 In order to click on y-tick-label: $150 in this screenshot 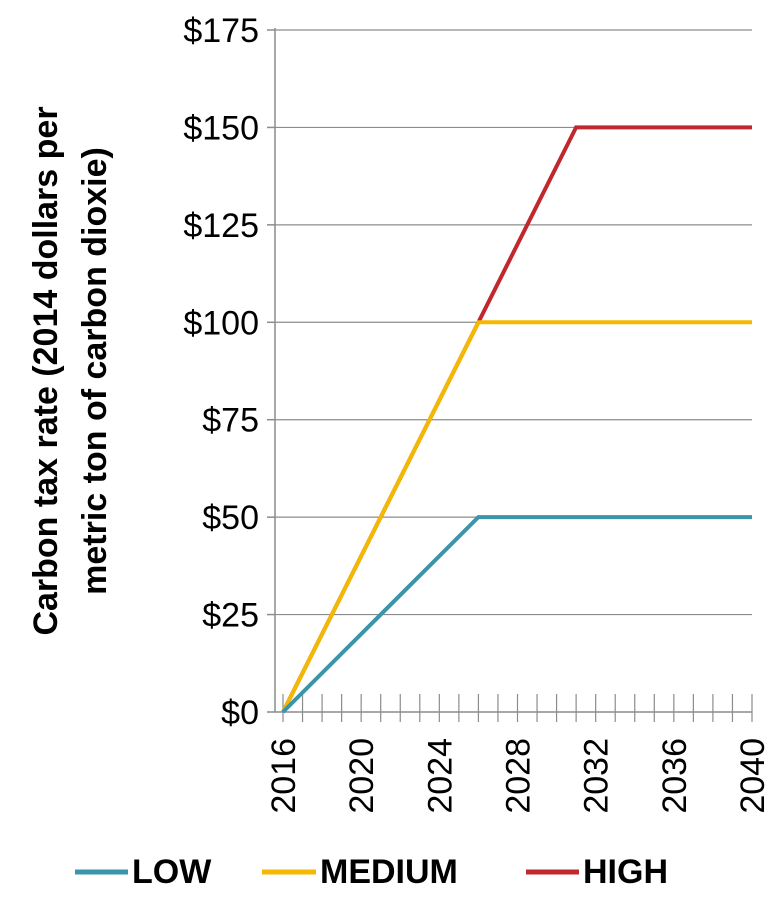, I will do `click(221, 128)`.